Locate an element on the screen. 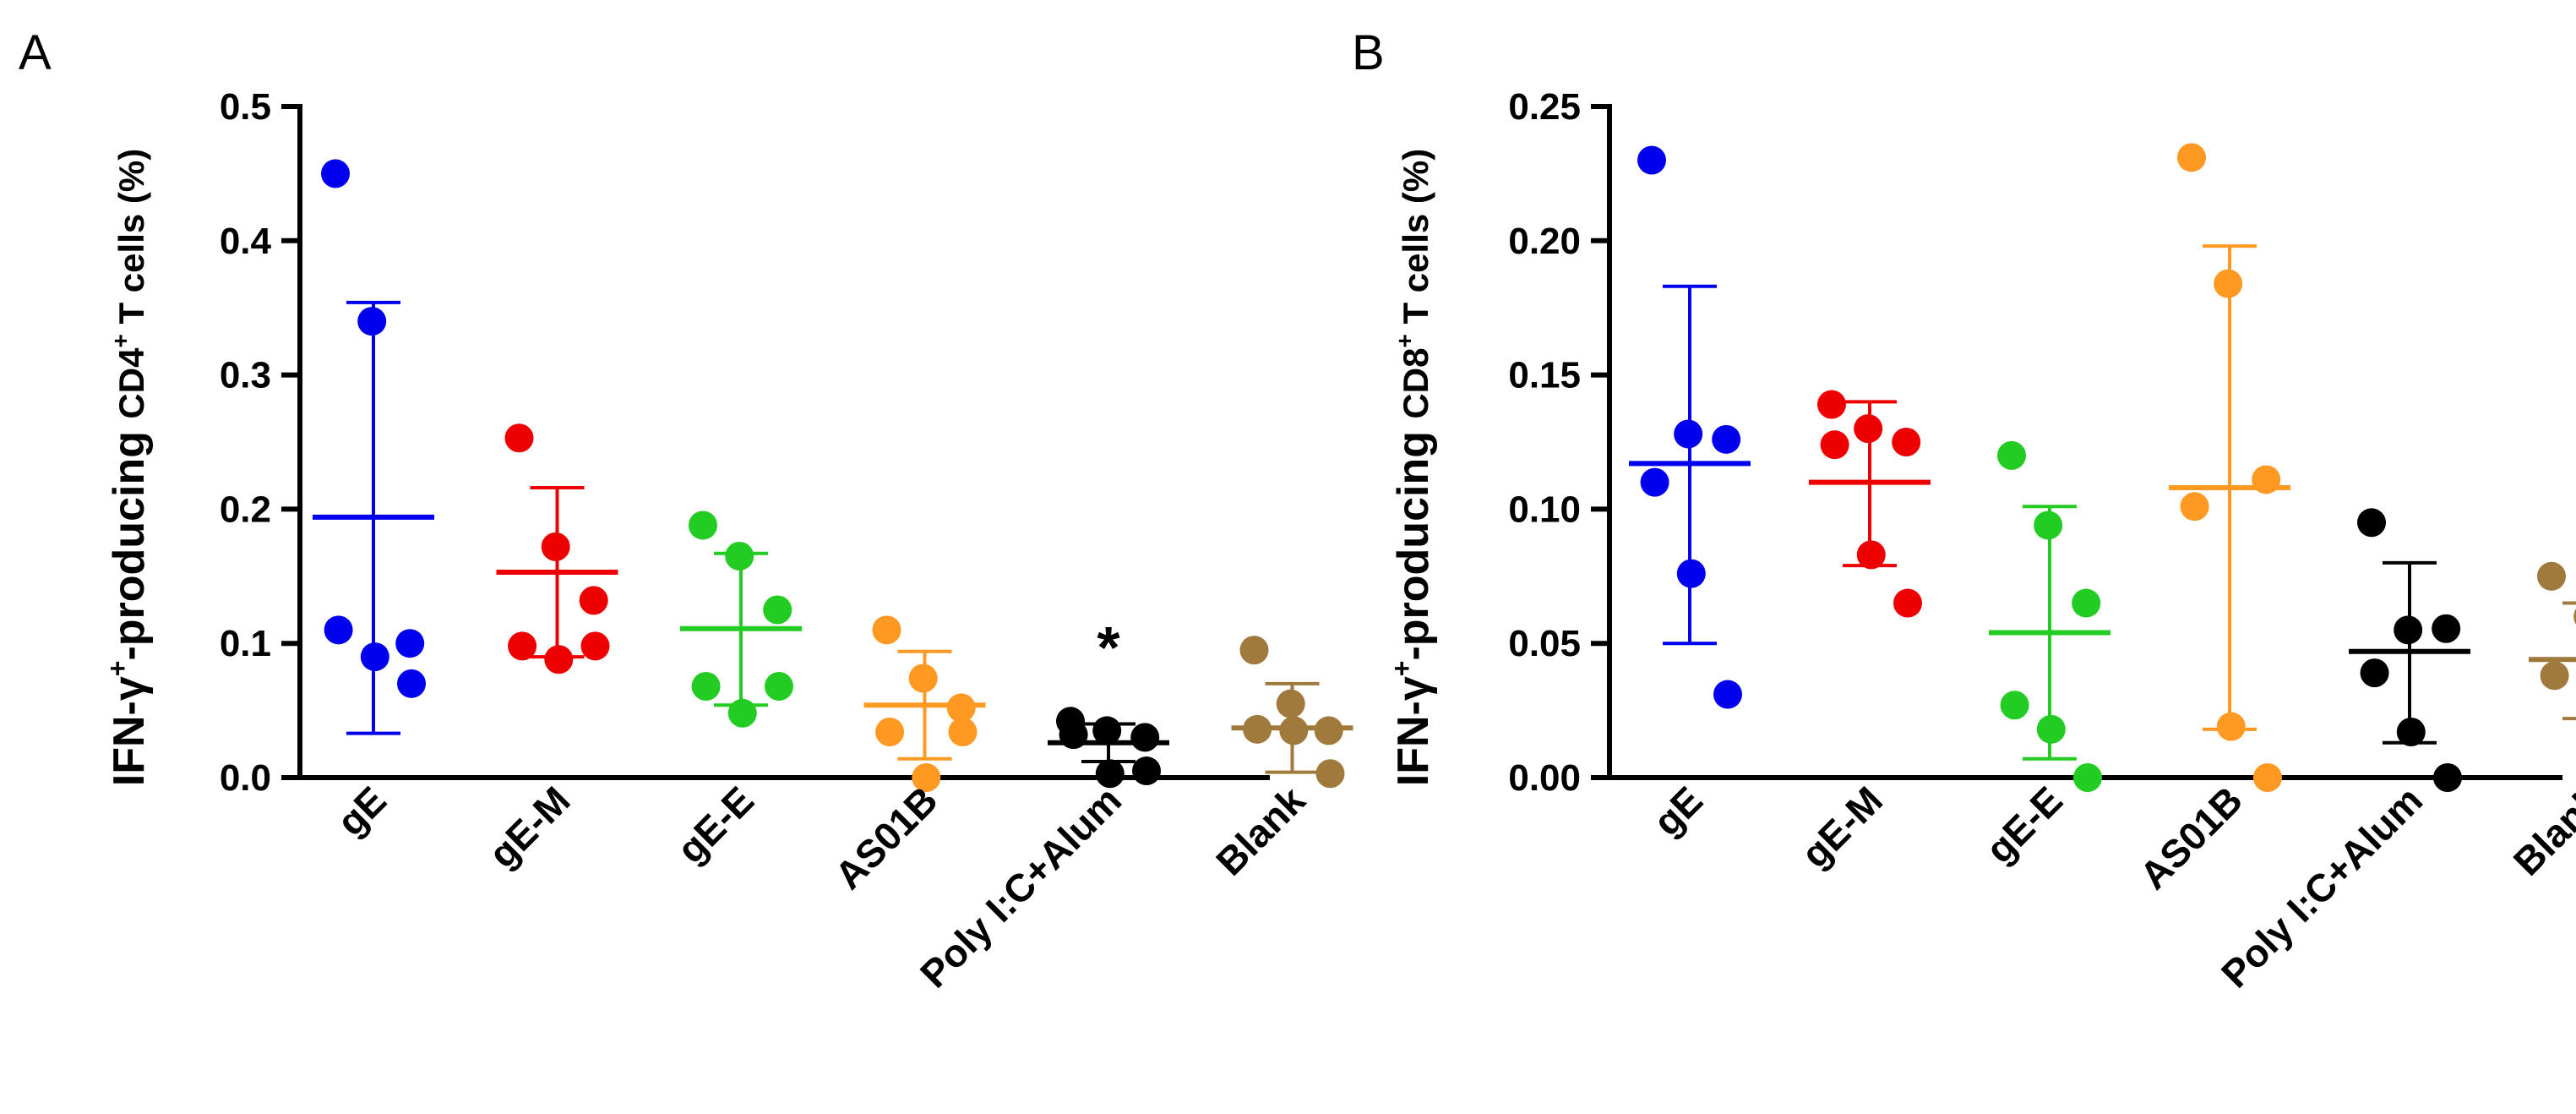 This screenshot has height=1114, width=2576. y-tick-label: 0.2 is located at coordinates (245, 509).